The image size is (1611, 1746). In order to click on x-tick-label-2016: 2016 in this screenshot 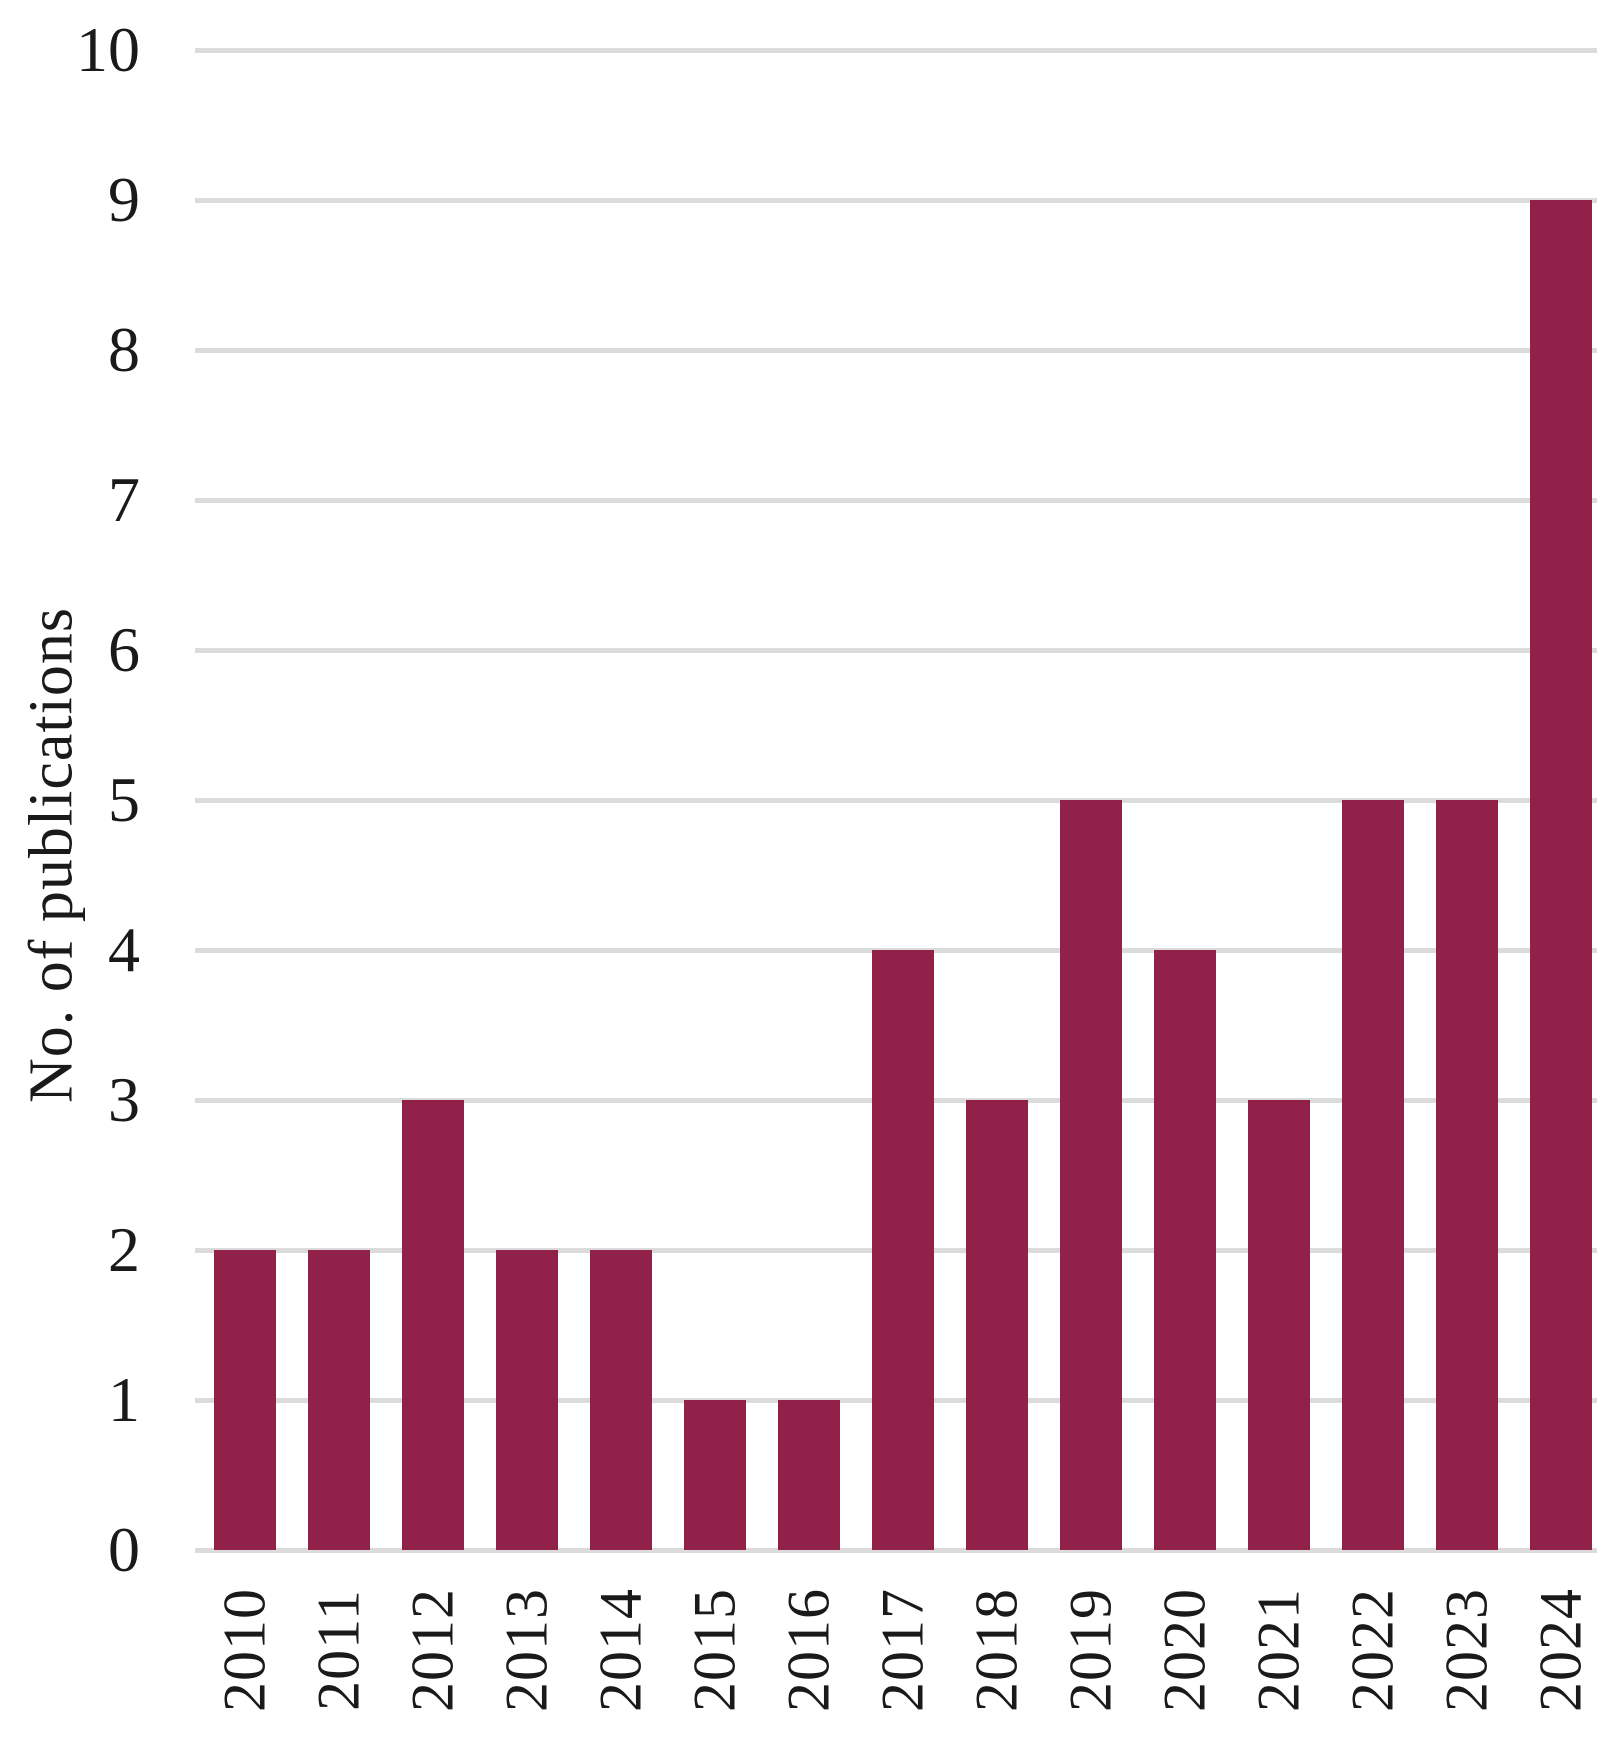, I will do `click(808, 1650)`.